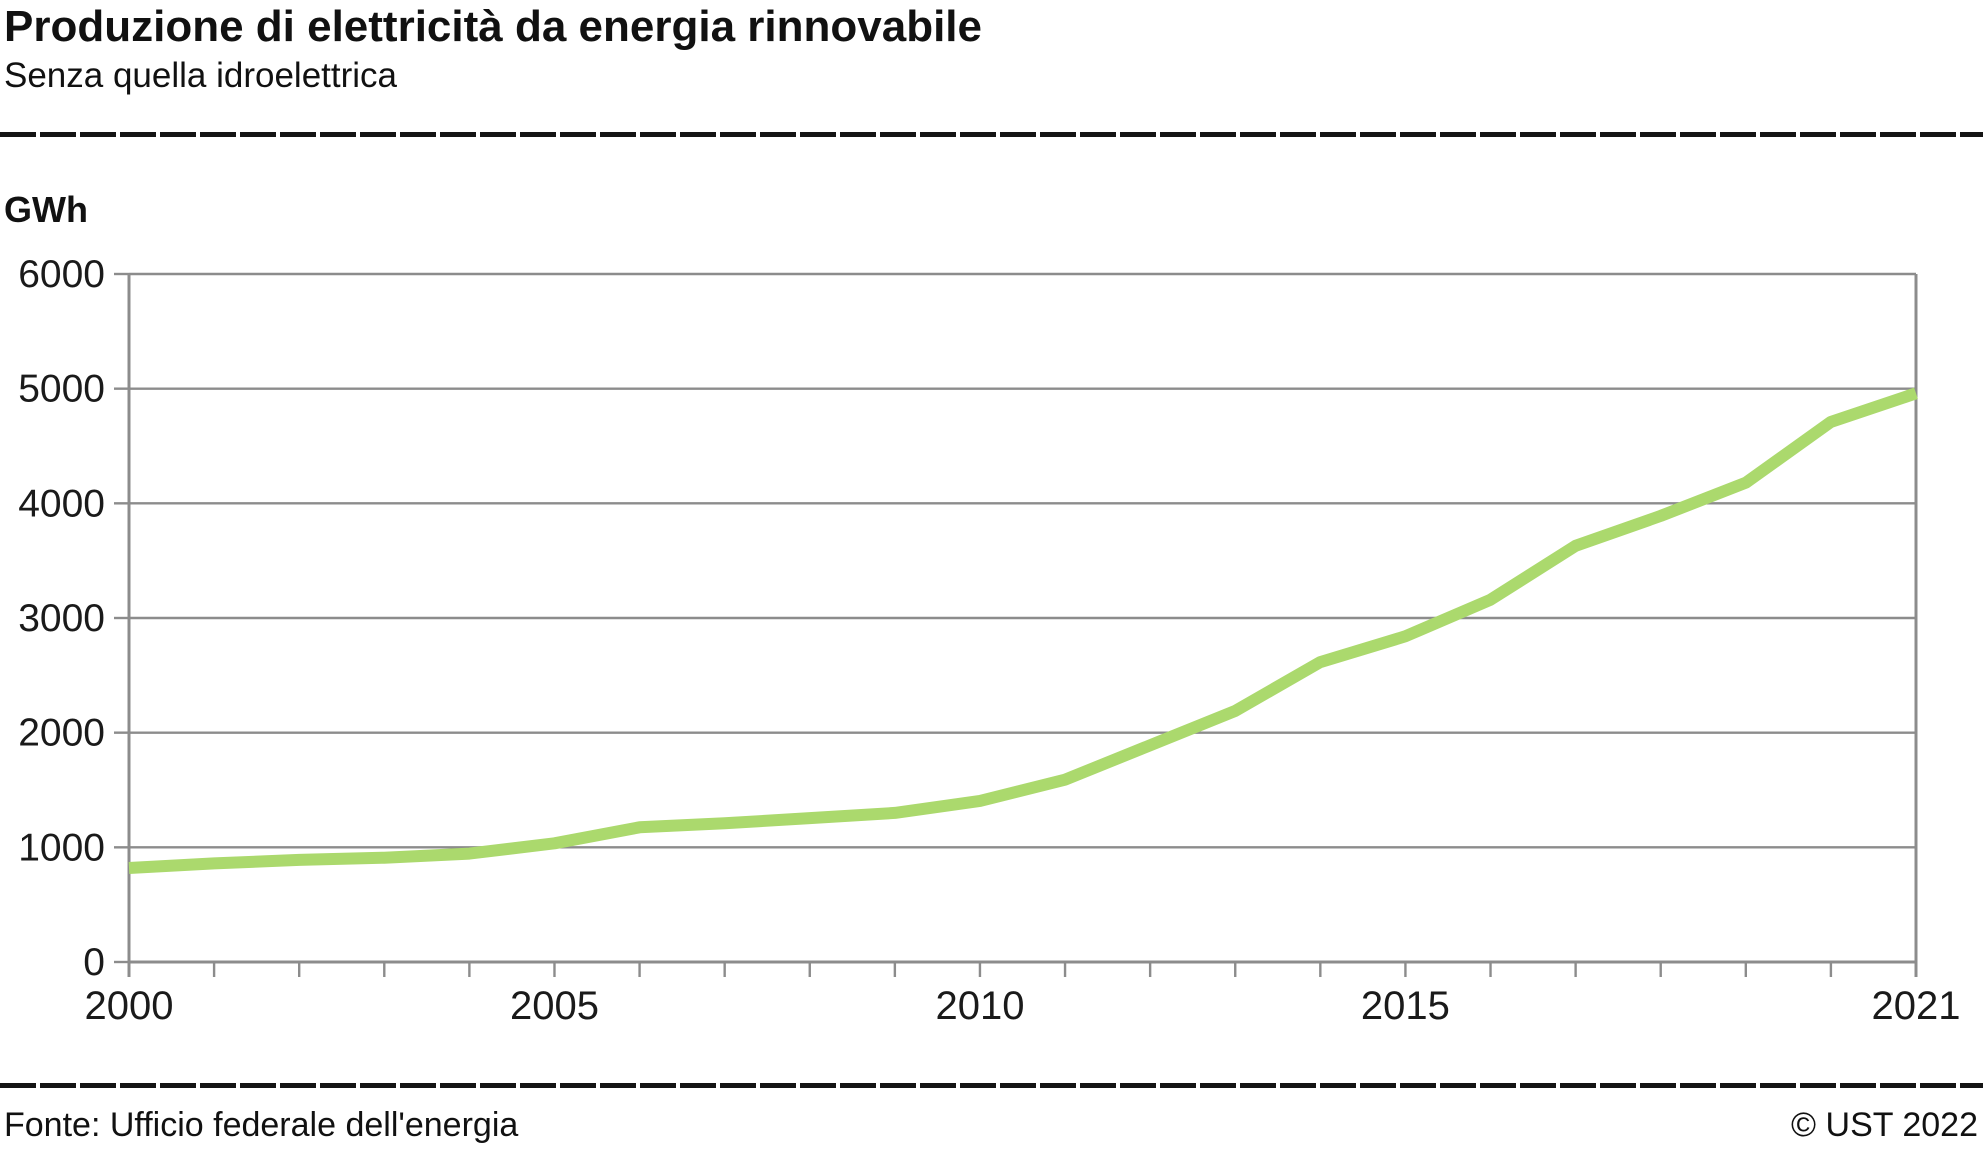 The width and height of the screenshot is (1983, 1161). I want to click on x-tick-label-2010: 2010, so click(979, 1006).